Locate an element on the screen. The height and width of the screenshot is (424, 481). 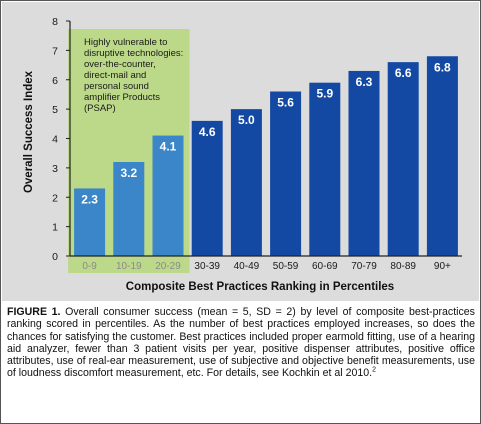
y-tick-label-2: 2 is located at coordinates (55, 198).